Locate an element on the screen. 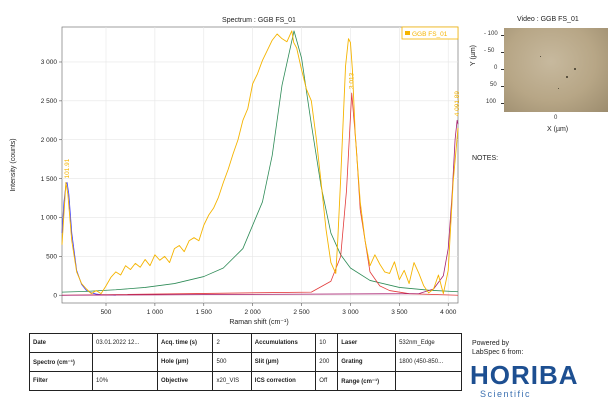 Image resolution: width=615 pixels, height=408 pixels. horiba-logo-subtitle: Scientific is located at coordinates (506, 394).